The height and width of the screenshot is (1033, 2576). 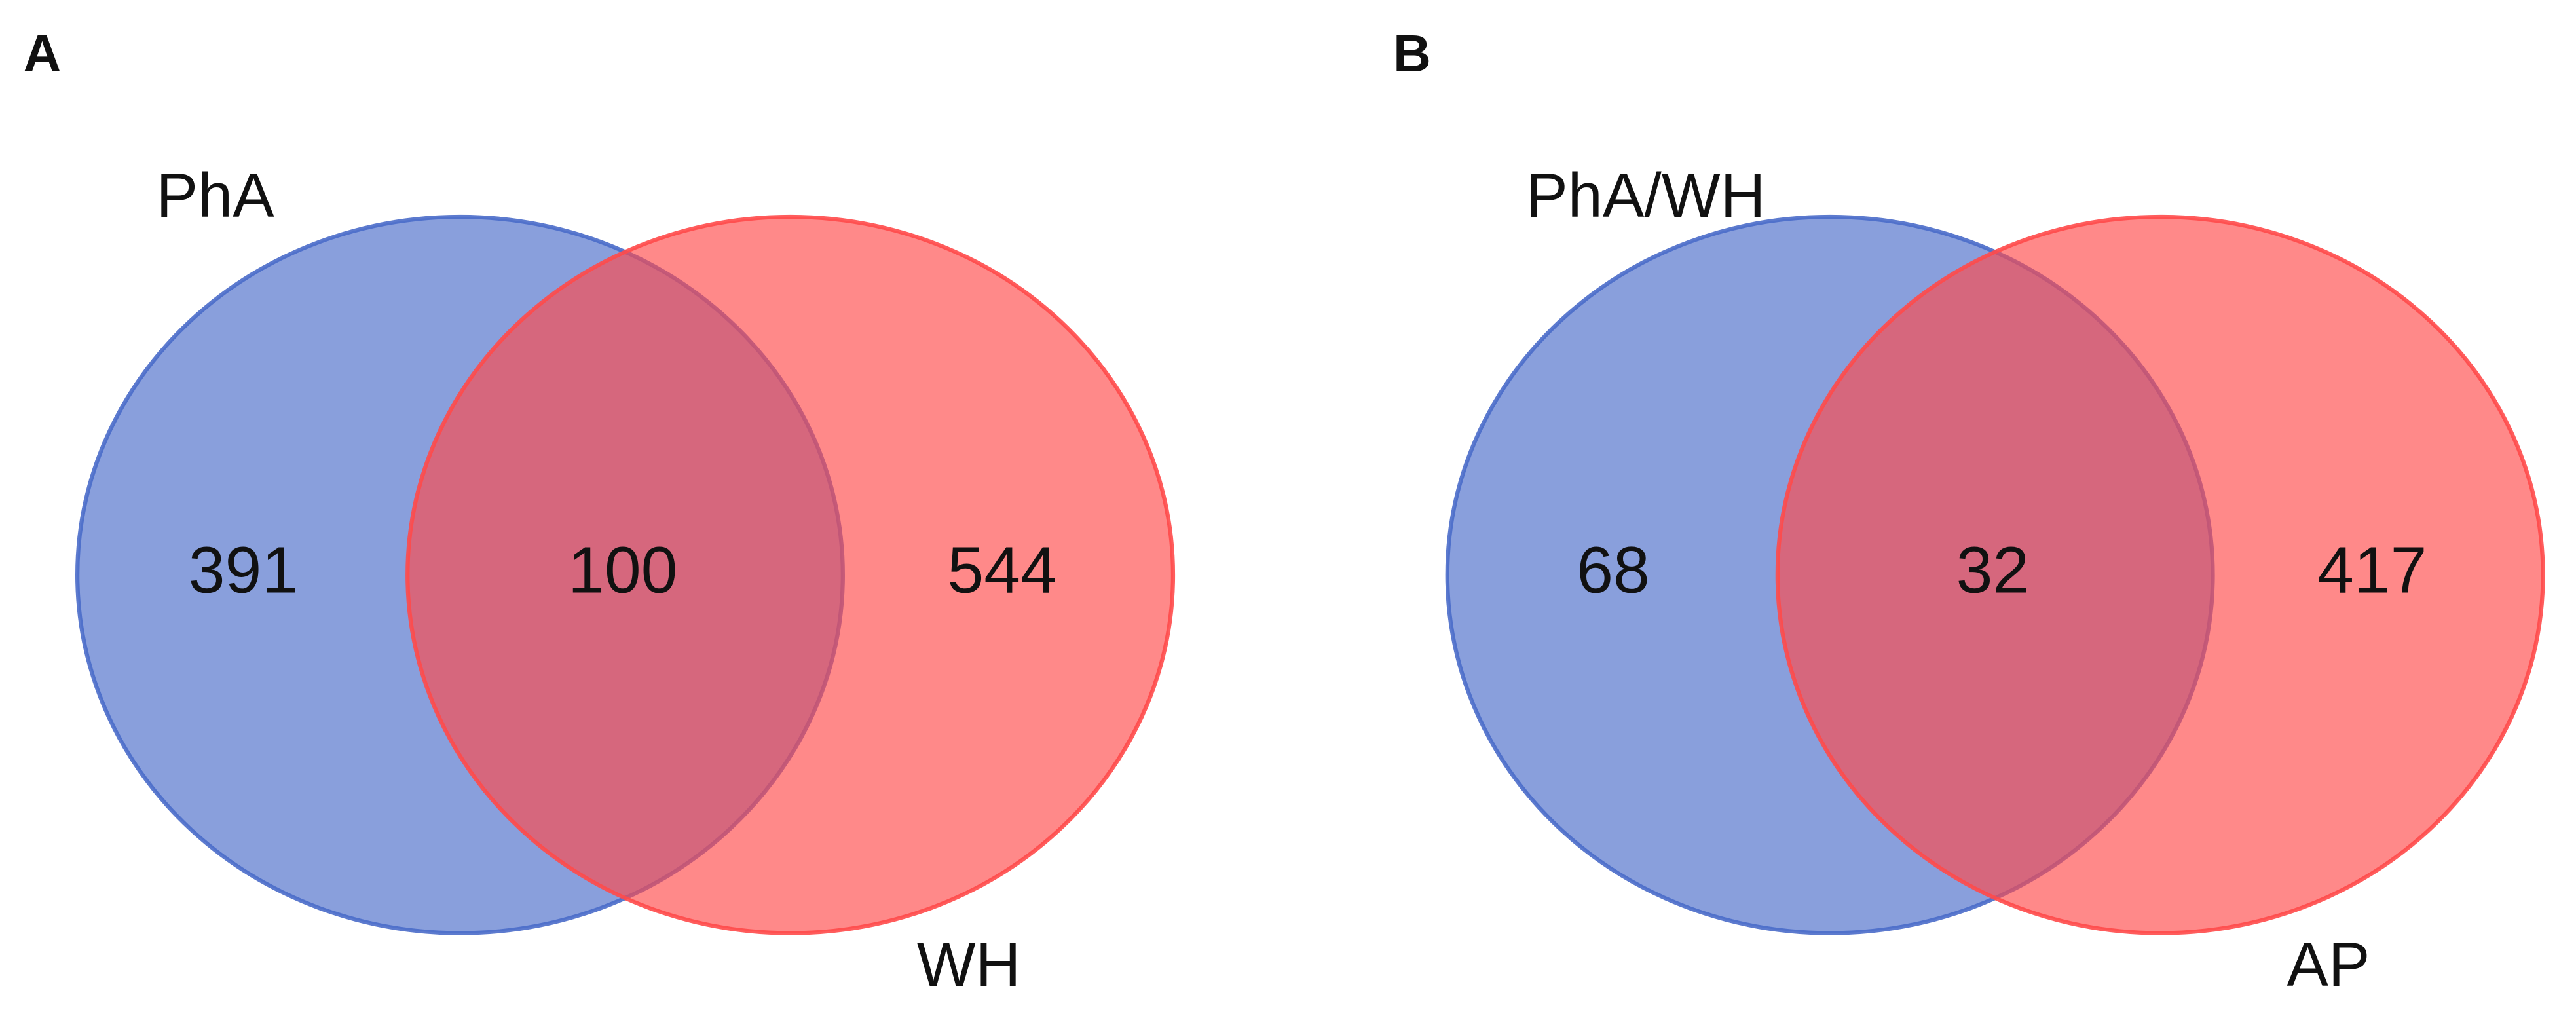 What do you see at coordinates (1645, 196) in the screenshot?
I see `set-label: PhA/WH` at bounding box center [1645, 196].